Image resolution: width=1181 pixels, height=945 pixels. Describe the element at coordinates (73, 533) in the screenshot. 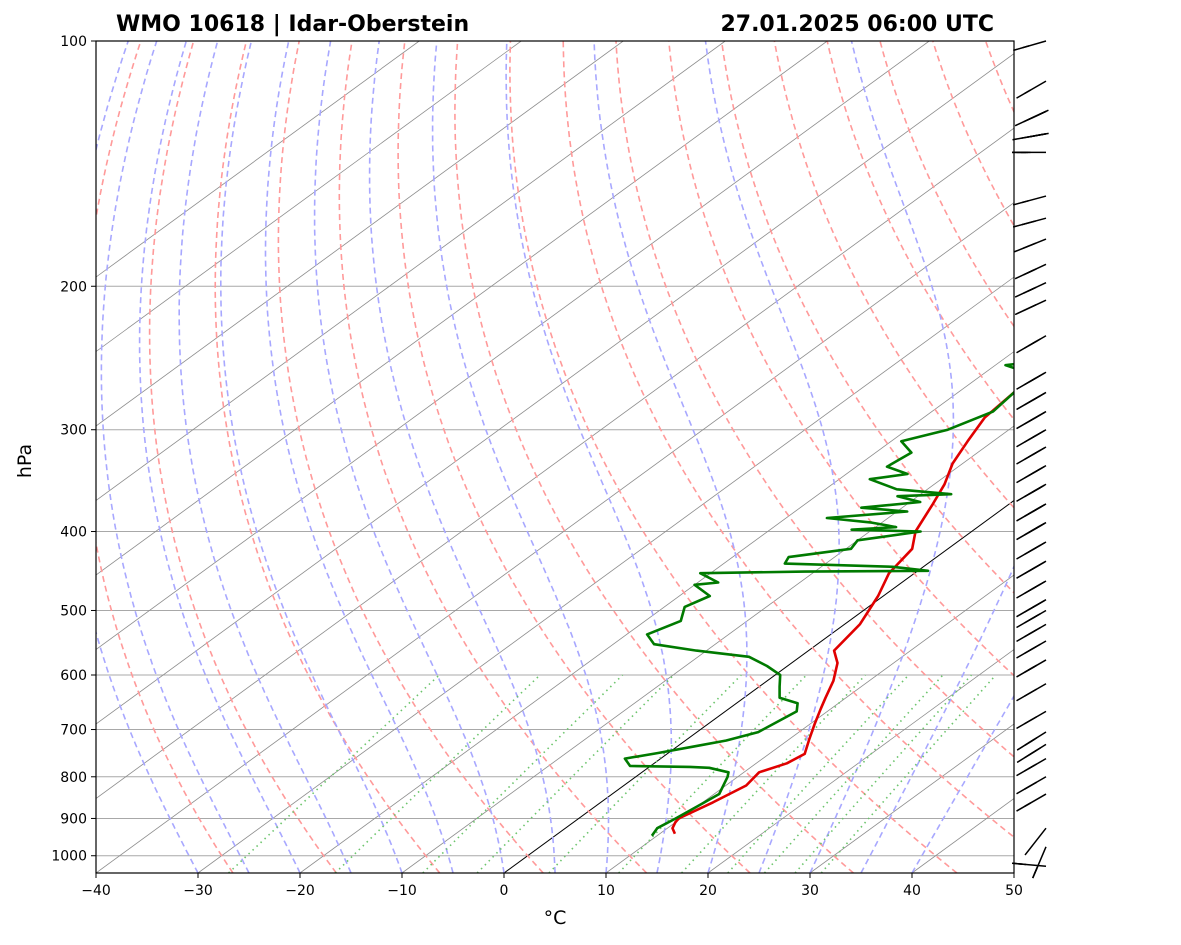

I see `y-tick-label: 400` at that location.